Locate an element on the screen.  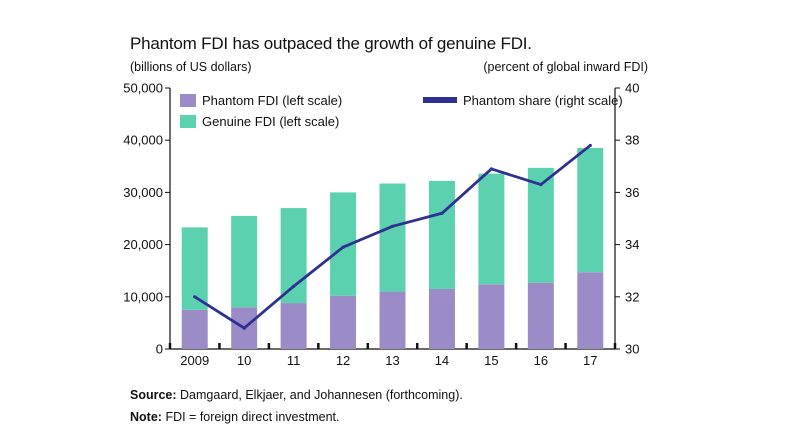
right-tick-label: 34 is located at coordinates (632, 244).